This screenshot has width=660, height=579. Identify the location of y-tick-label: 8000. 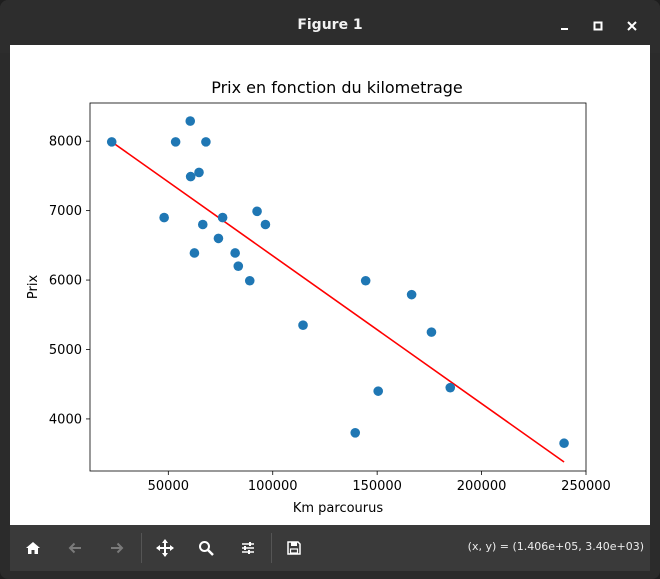
(65, 142).